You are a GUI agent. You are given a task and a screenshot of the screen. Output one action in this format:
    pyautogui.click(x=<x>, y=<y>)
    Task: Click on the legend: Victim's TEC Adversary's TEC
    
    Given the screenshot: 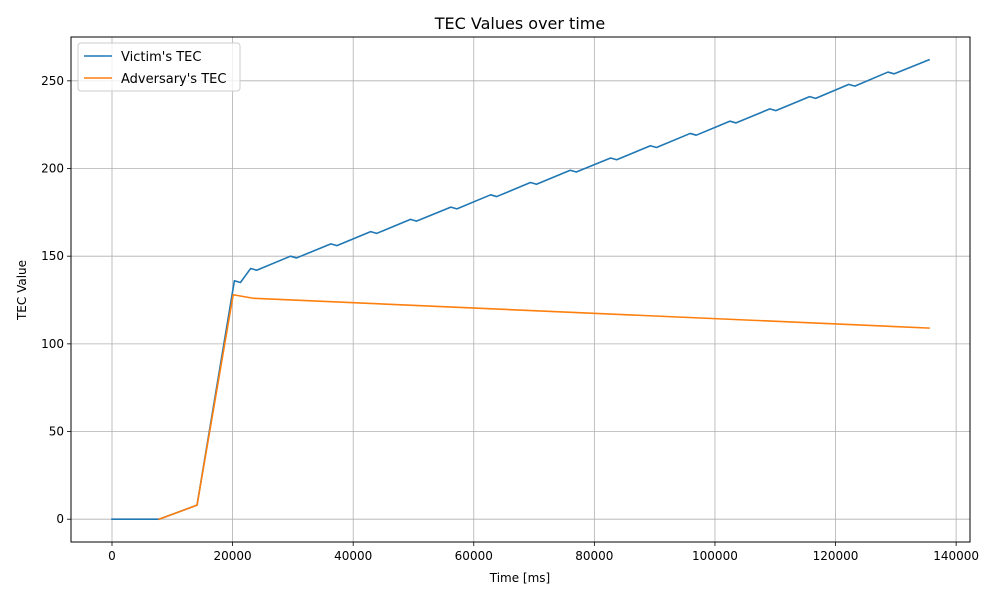 What is the action you would take?
    pyautogui.click(x=159, y=67)
    